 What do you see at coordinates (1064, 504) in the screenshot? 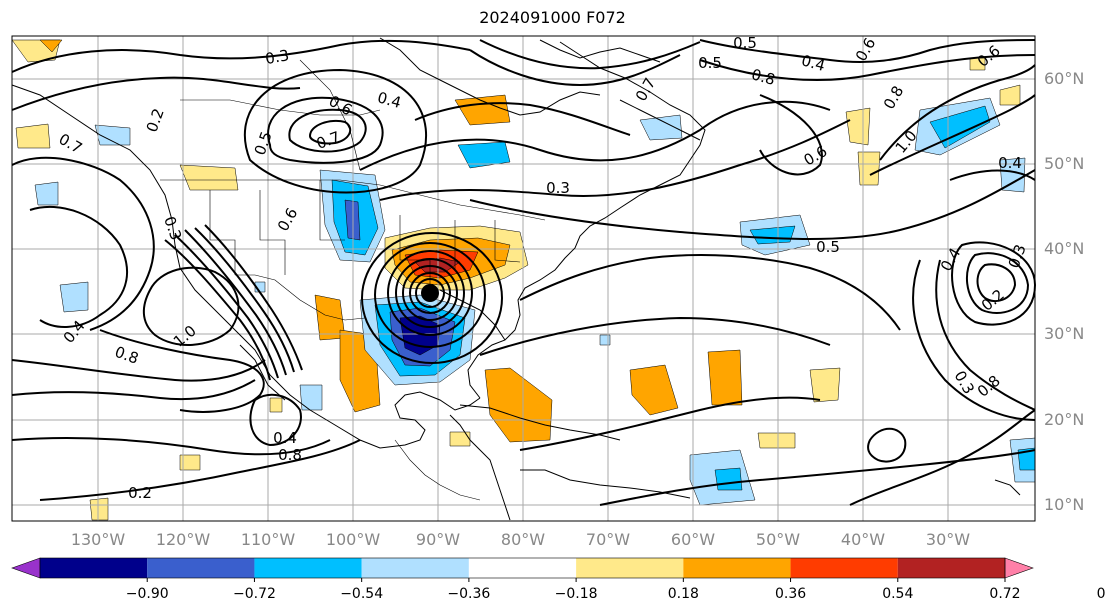
I see `lat-label: 10°N` at bounding box center [1064, 504].